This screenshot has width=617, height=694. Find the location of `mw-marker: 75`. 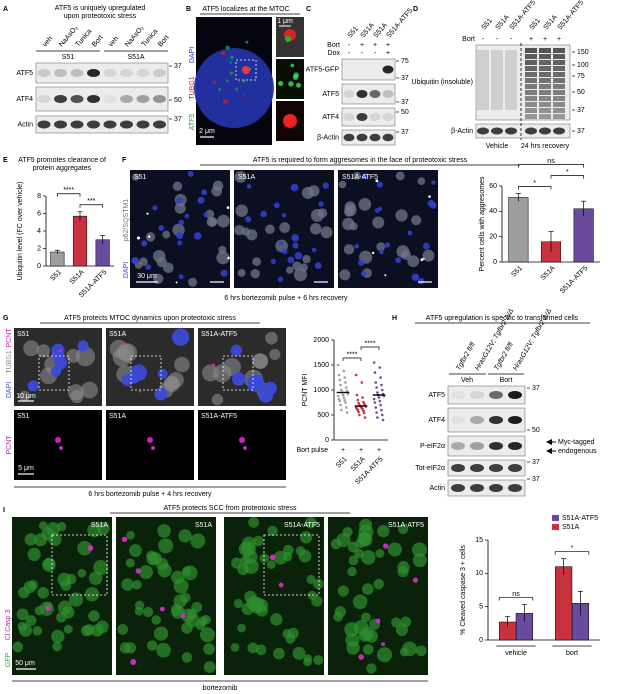

mw-marker: 75 is located at coordinates (405, 61).